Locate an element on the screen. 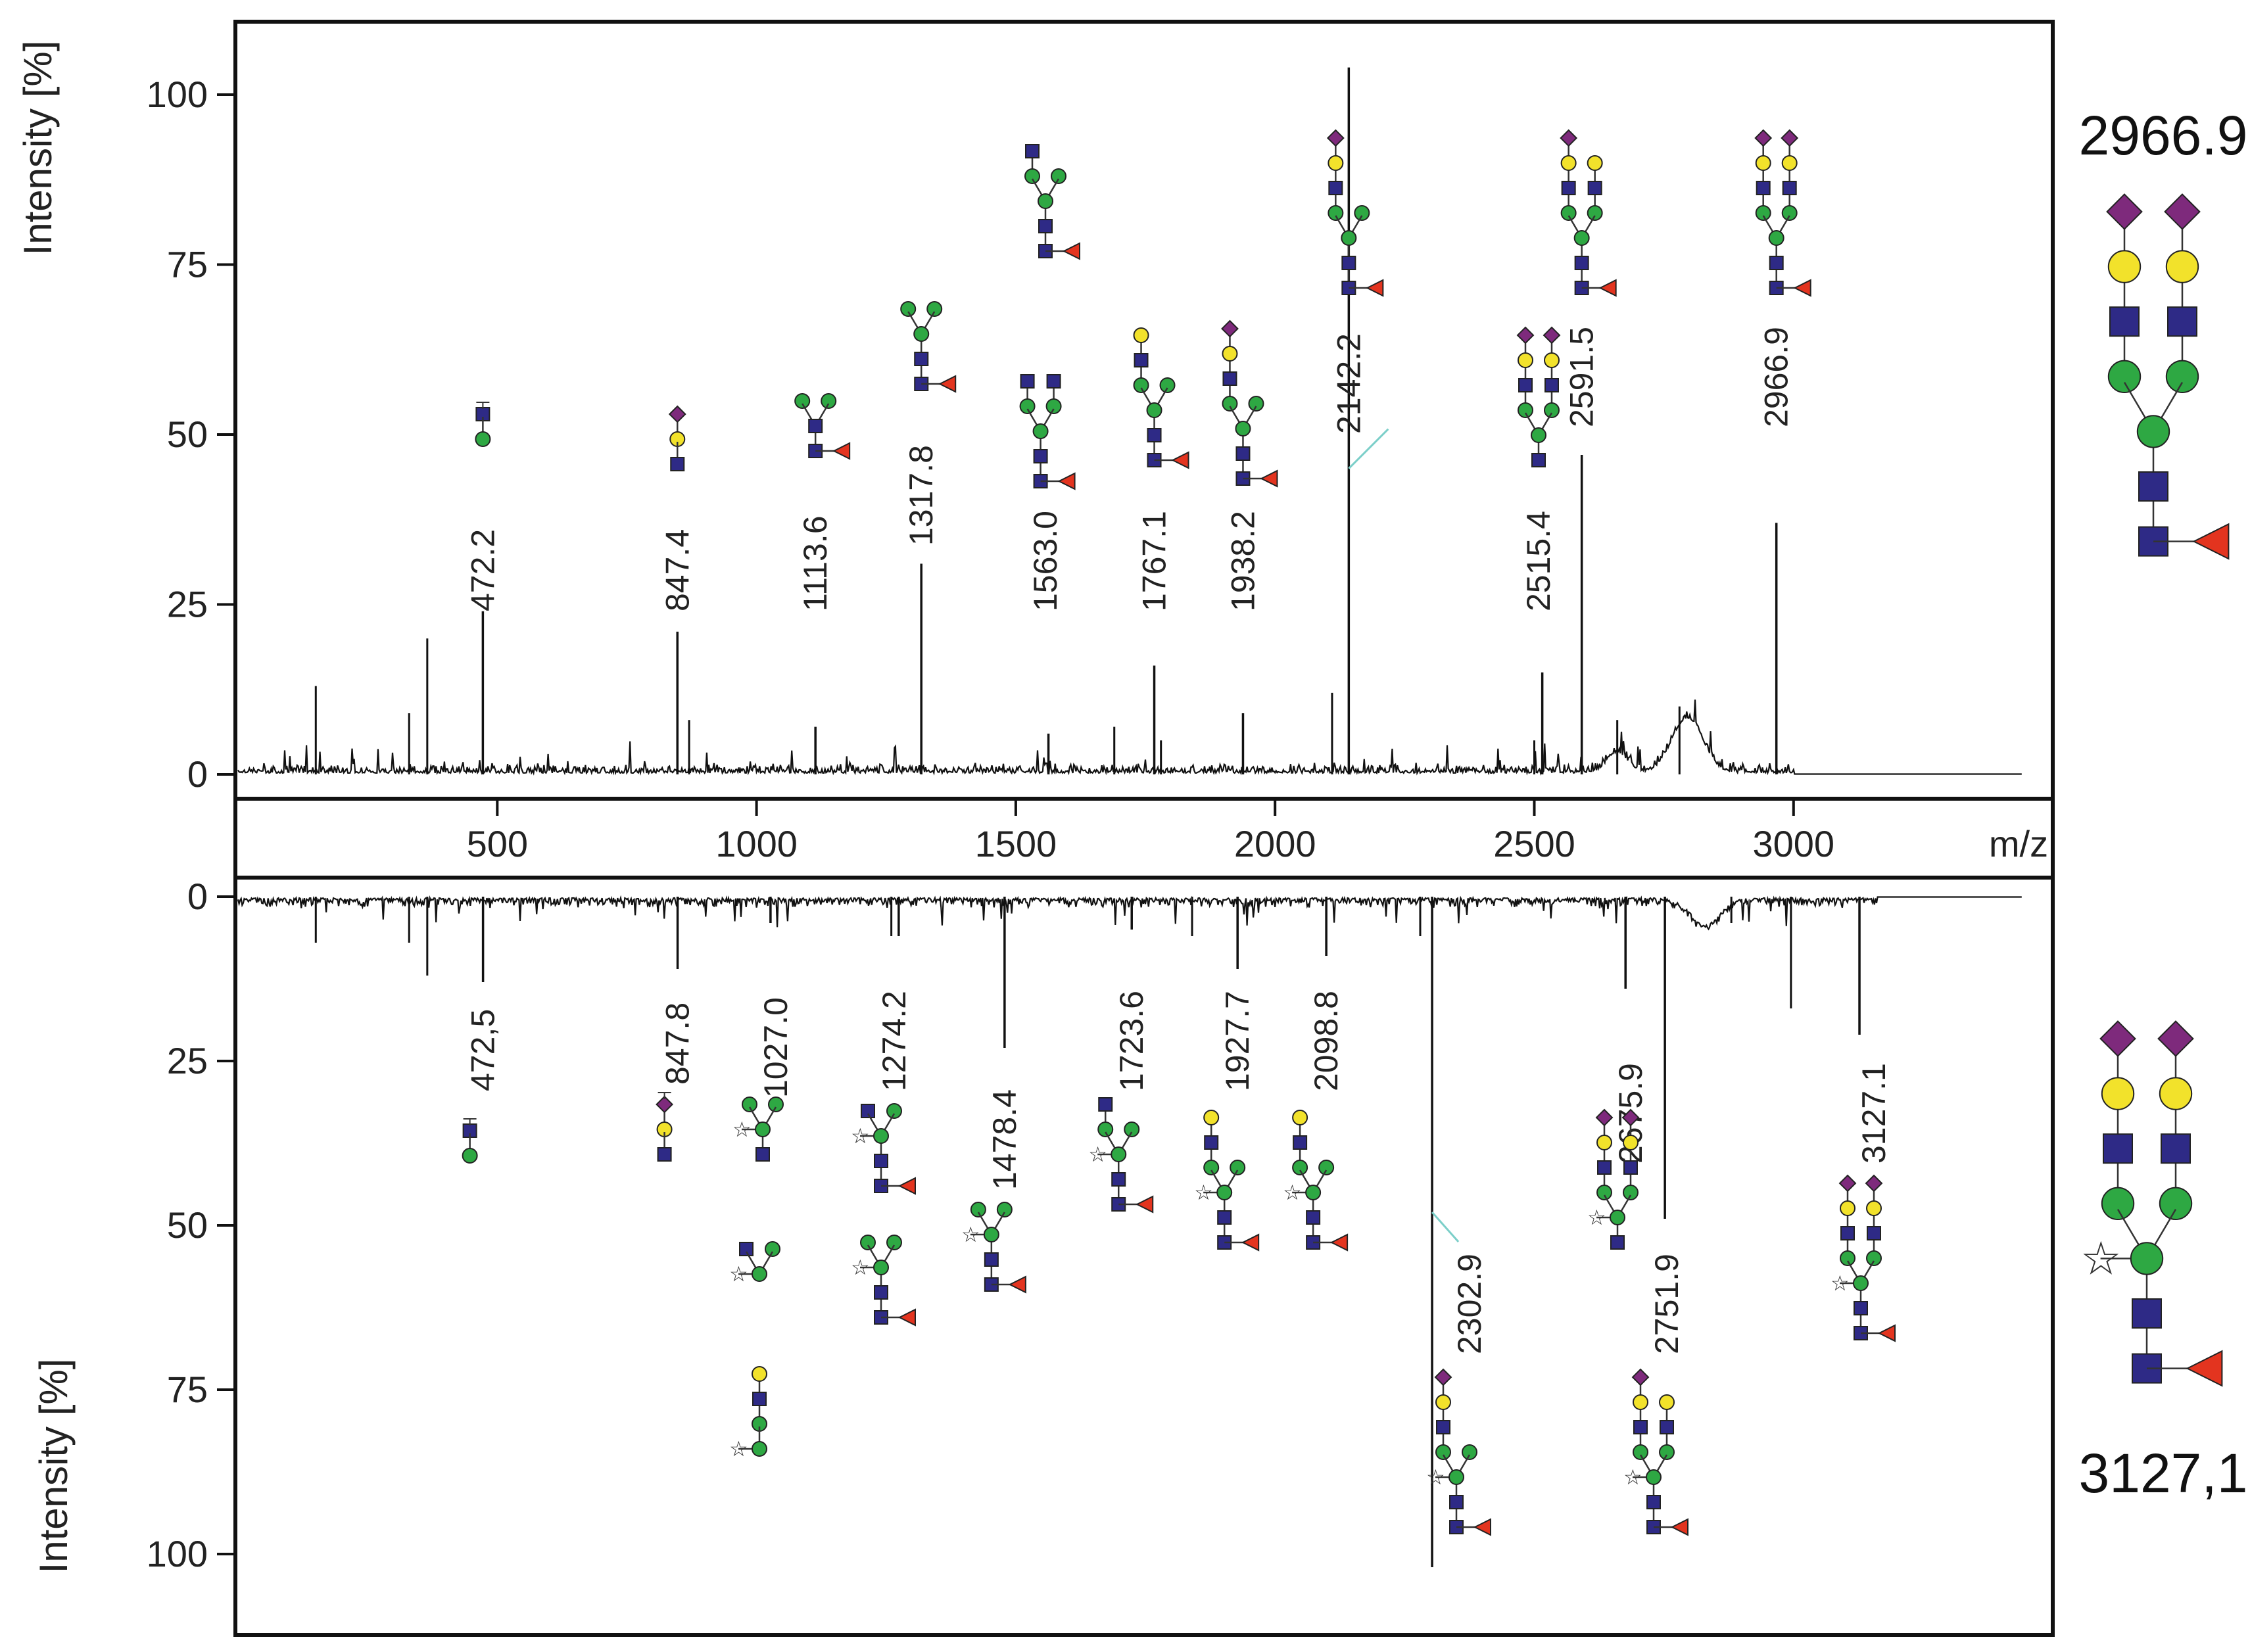  bottom-glycan-structure is located at coordinates (470, 1141).